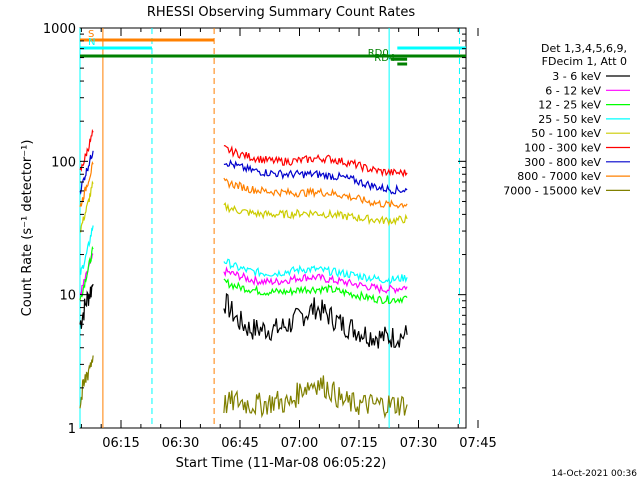 The width and height of the screenshot is (640, 480). What do you see at coordinates (91, 34) in the screenshot?
I see `flag-label-0: S` at bounding box center [91, 34].